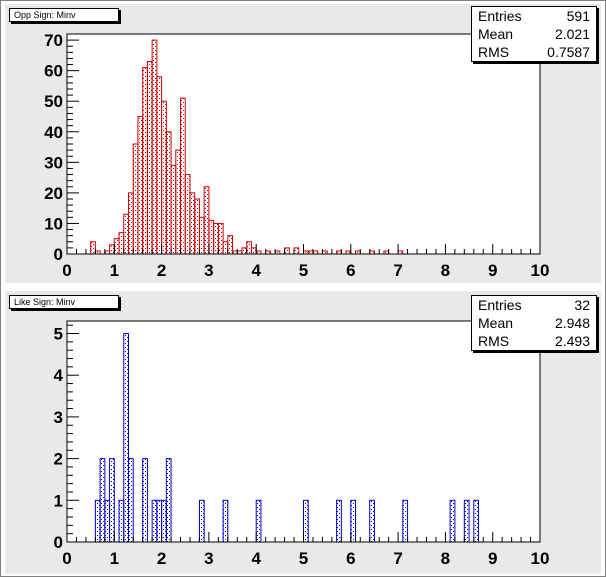 The height and width of the screenshot is (577, 606). What do you see at coordinates (53, 132) in the screenshot?
I see `y-tick-label: 40` at bounding box center [53, 132].